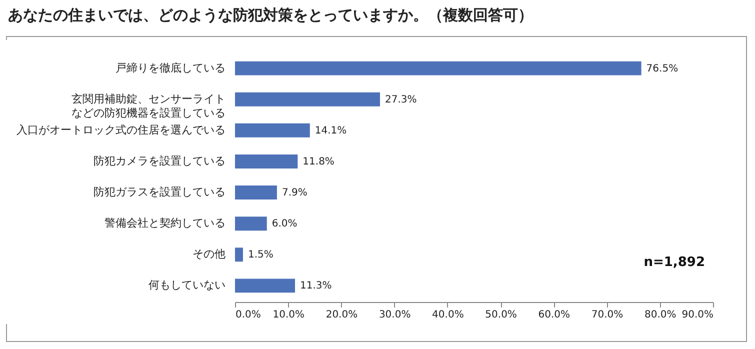 This screenshot has height=349, width=755. I want to click on y-tick-label: 防犯カメラを設置している, so click(160, 161).